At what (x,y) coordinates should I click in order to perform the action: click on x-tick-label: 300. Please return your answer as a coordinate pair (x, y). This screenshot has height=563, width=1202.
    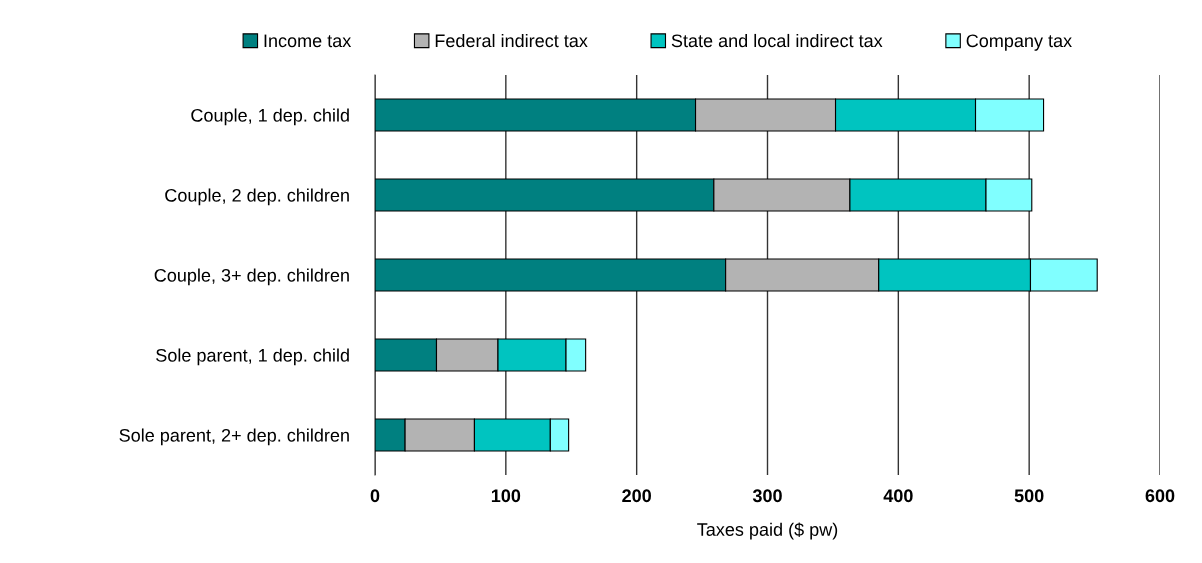
    Looking at the image, I should click on (767, 496).